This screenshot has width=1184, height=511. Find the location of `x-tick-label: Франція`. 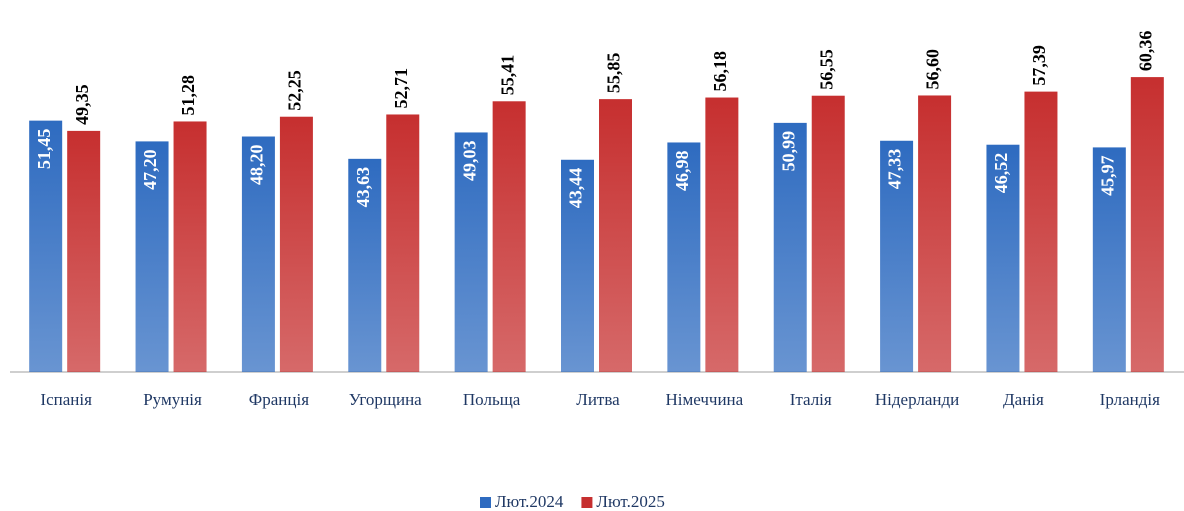

x-tick-label: Франція is located at coordinates (279, 399).